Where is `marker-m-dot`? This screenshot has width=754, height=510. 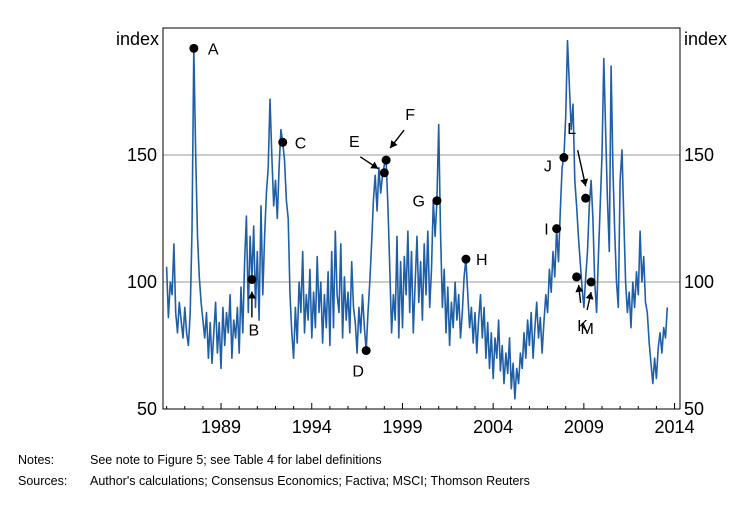 marker-m-dot is located at coordinates (591, 282).